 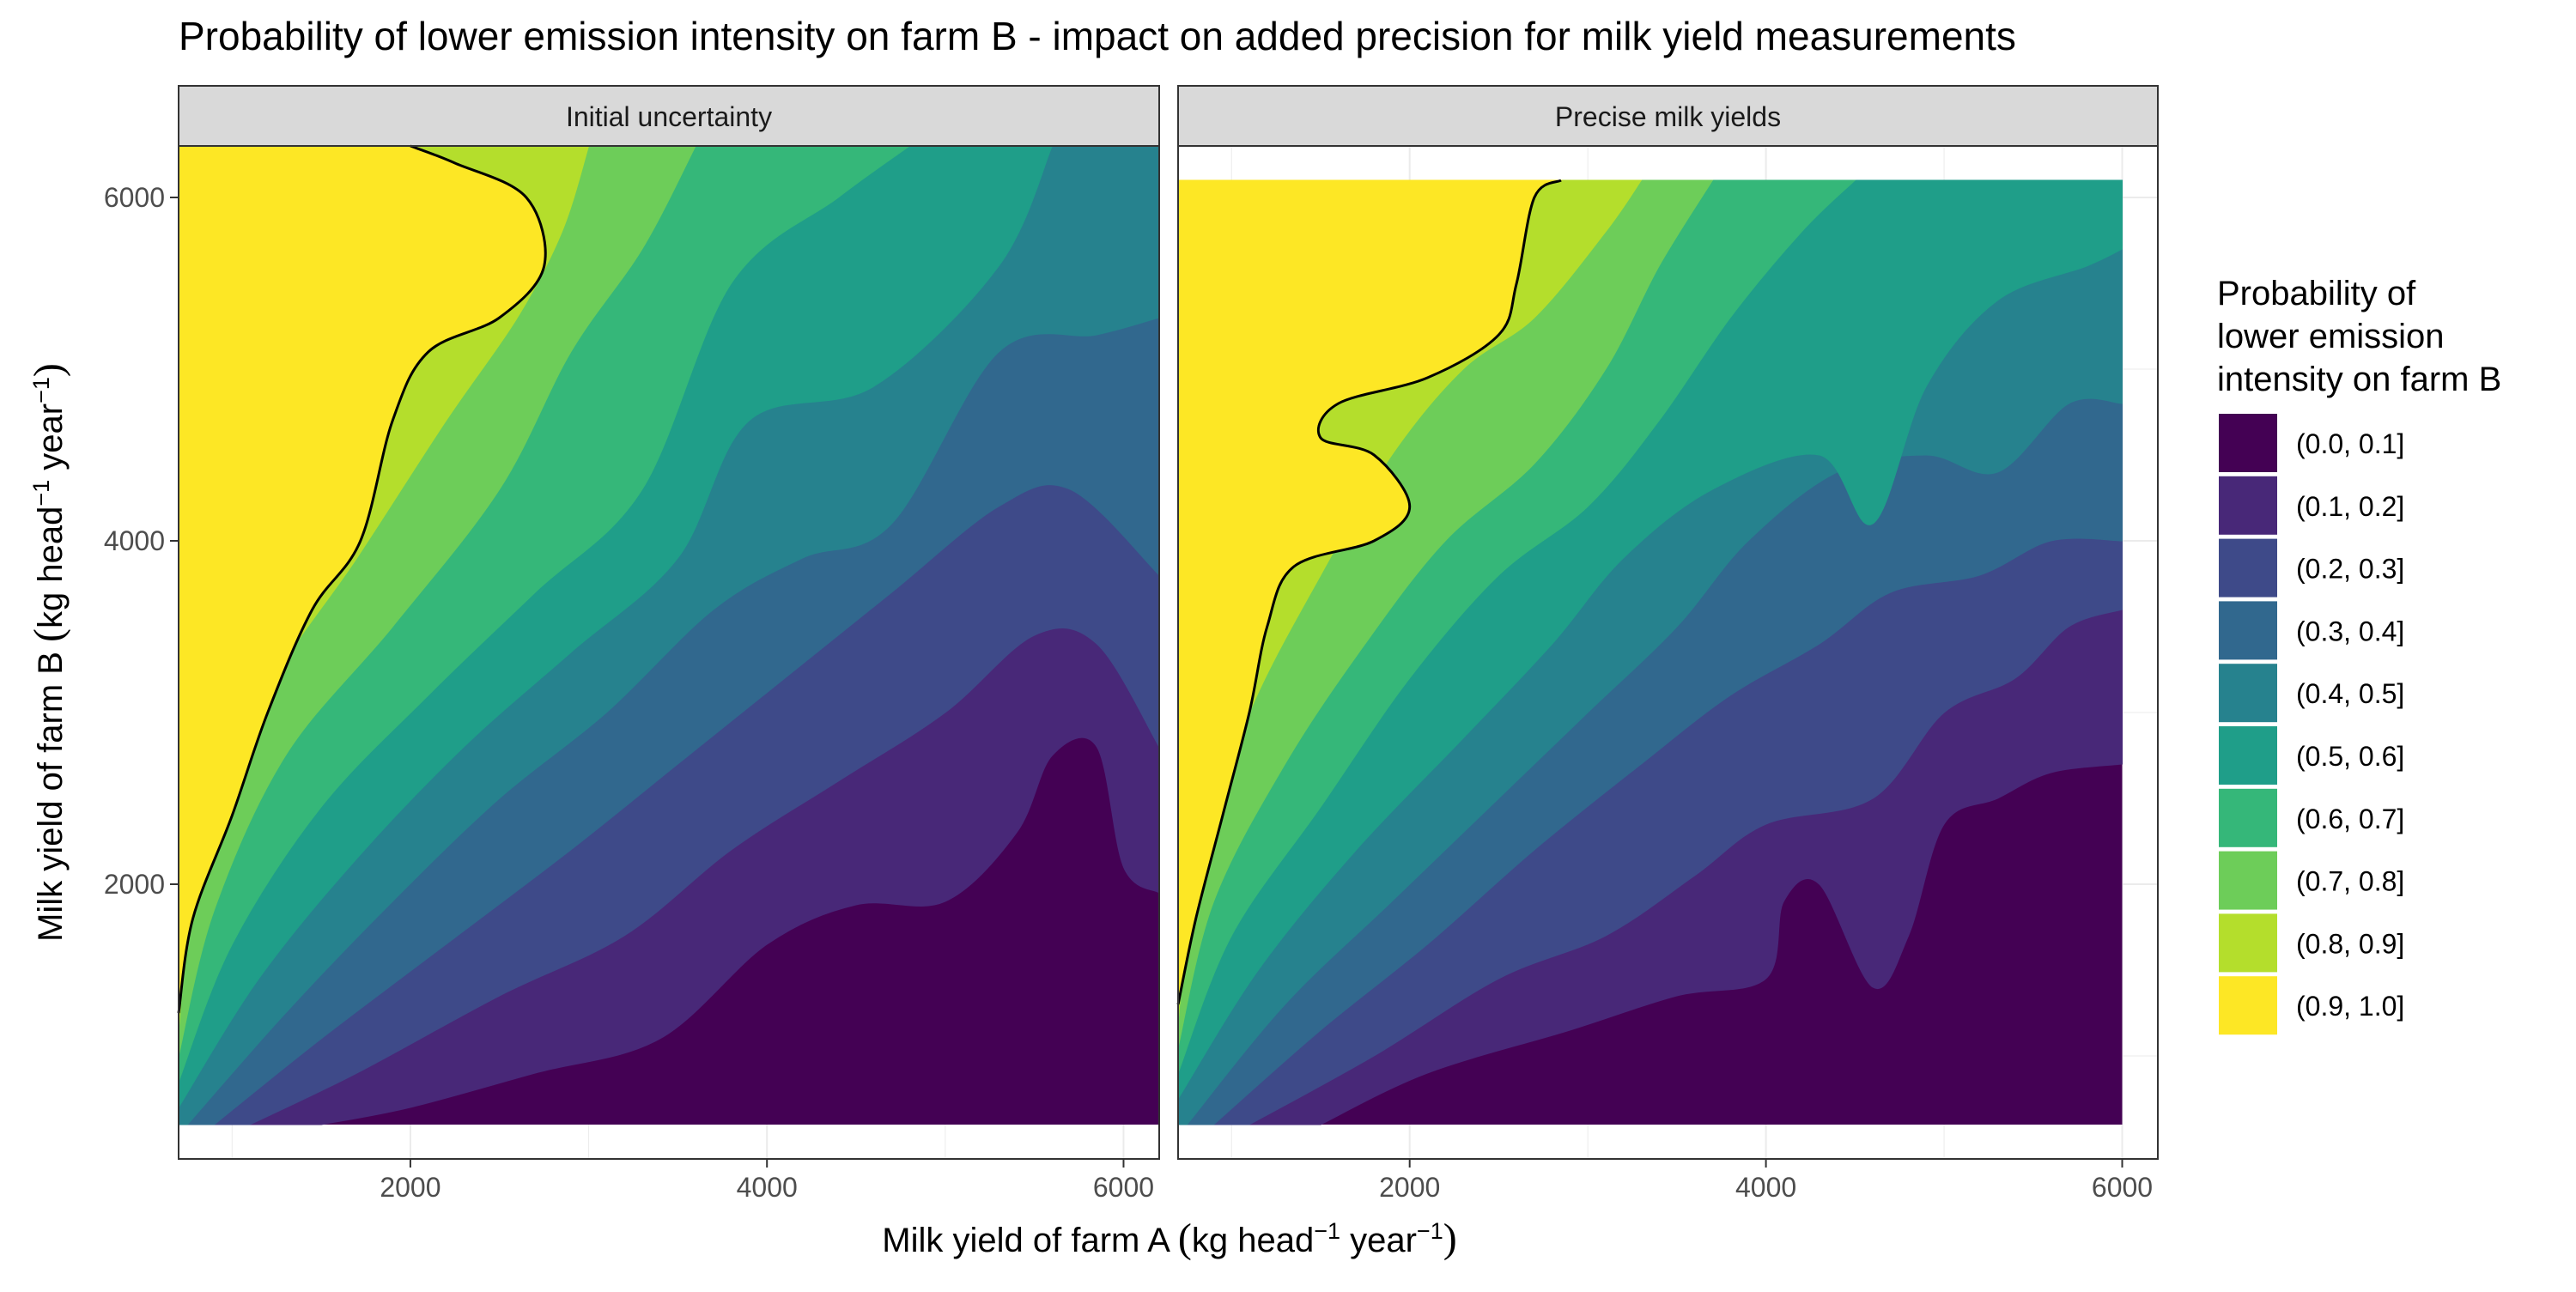 I want to click on legend-label: (0.5, 0.6], so click(x=2350, y=756).